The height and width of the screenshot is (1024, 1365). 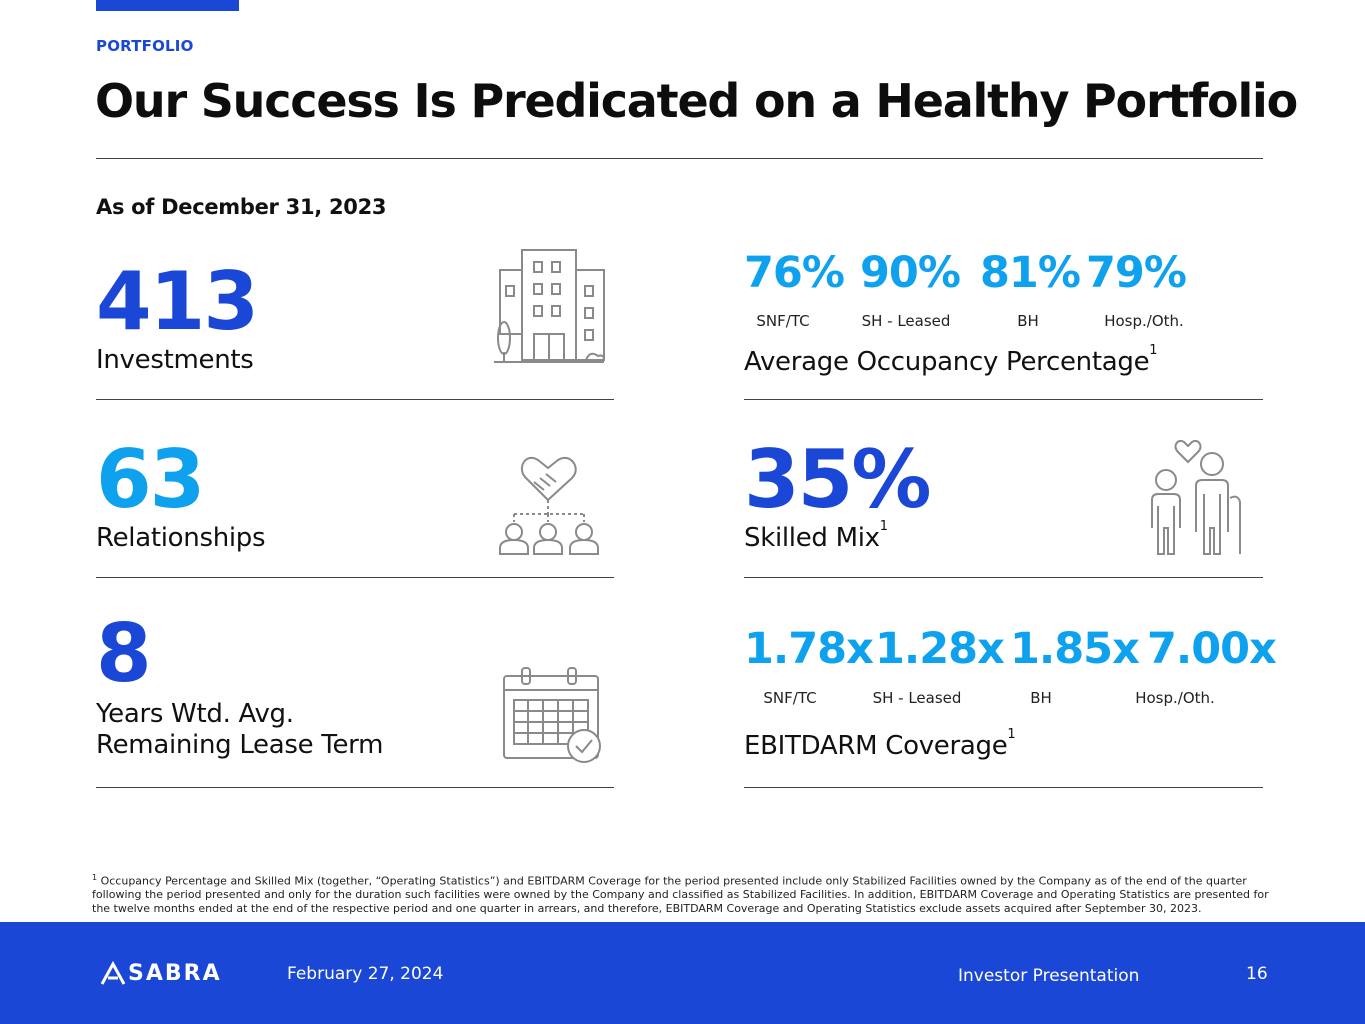 What do you see at coordinates (552, 715) in the screenshot?
I see `calendar-check-icon` at bounding box center [552, 715].